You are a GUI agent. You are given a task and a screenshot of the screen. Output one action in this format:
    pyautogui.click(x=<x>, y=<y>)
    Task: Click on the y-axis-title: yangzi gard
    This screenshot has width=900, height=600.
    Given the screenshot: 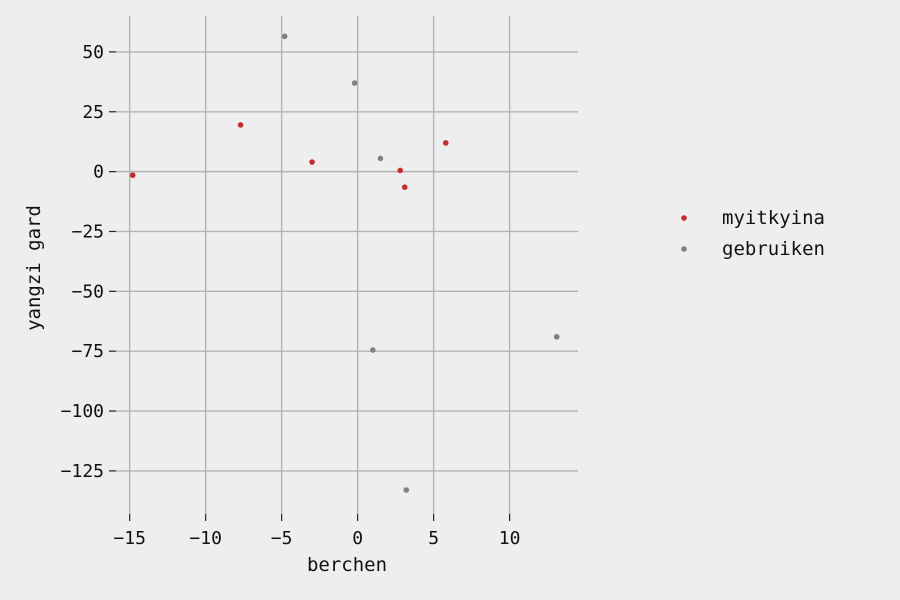 What is the action you would take?
    pyautogui.click(x=34, y=268)
    